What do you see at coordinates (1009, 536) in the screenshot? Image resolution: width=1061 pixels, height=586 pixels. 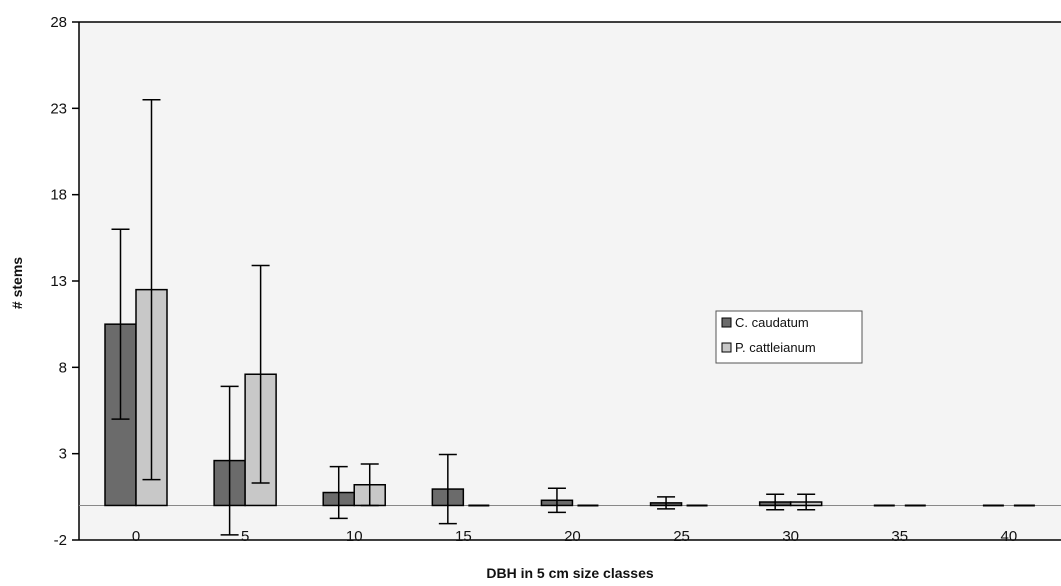 I see `x-tick-label: 40` at bounding box center [1009, 536].